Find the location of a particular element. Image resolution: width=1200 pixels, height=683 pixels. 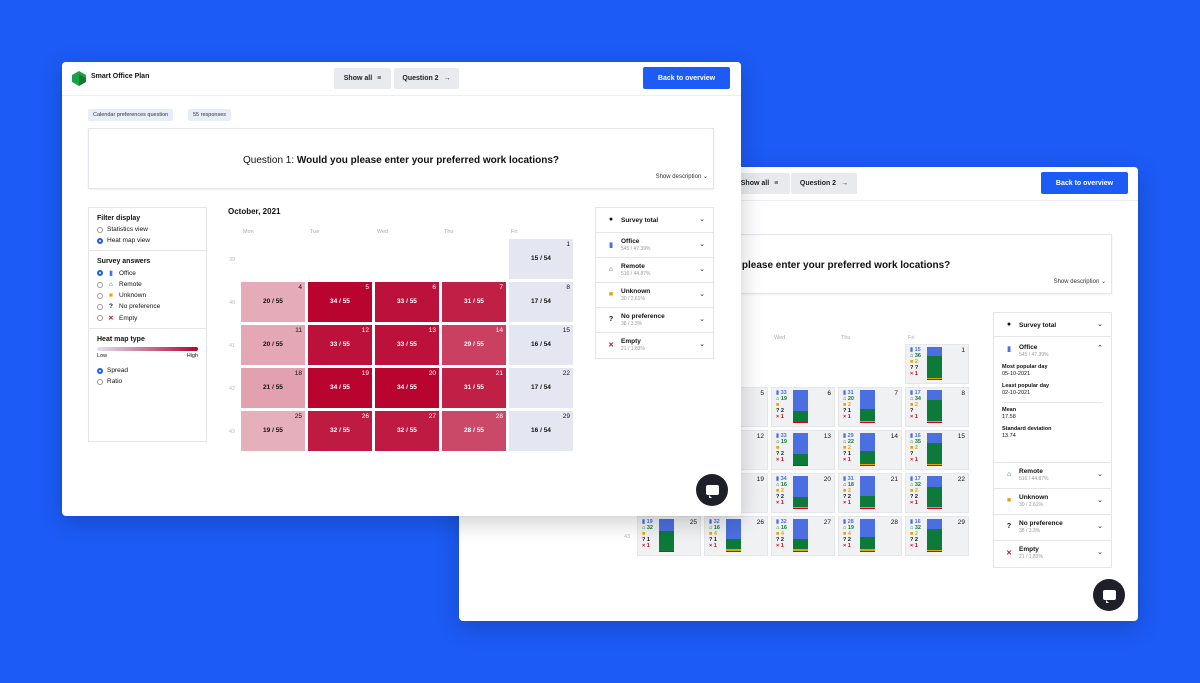

calendar-day-cell: 14 29 / 55 is located at coordinates (474, 345).